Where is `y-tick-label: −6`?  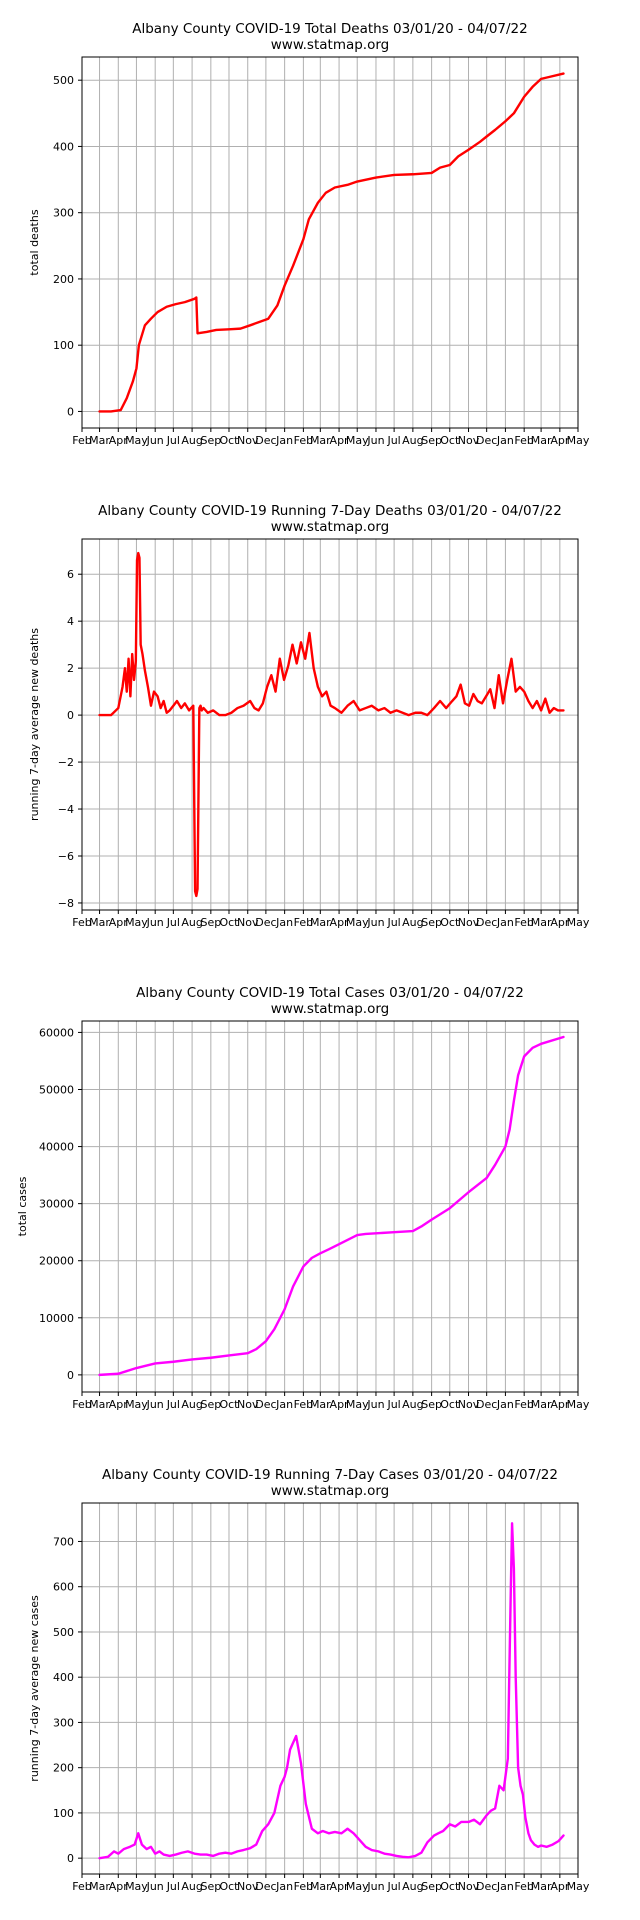 y-tick-label: −6 is located at coordinates (66, 856).